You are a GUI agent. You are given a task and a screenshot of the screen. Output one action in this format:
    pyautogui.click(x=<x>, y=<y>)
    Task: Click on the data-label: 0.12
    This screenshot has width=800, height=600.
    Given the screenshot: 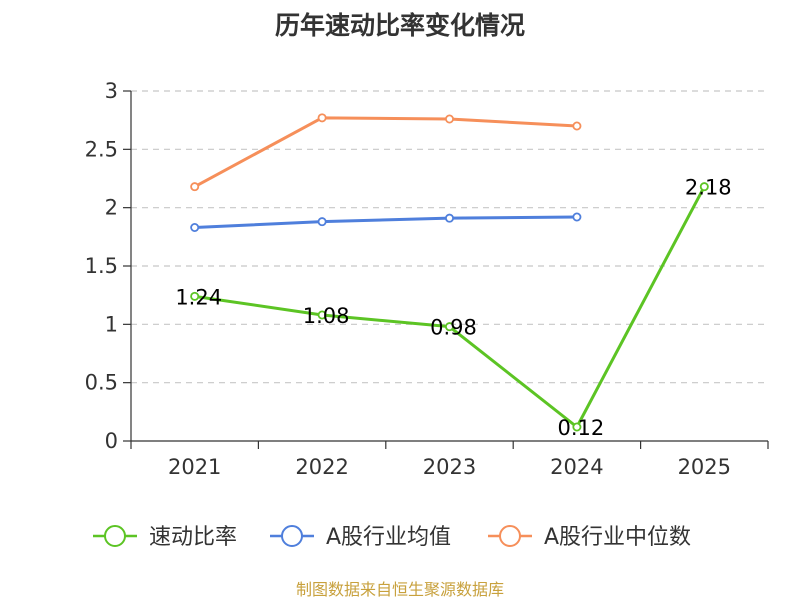 What is the action you would take?
    pyautogui.click(x=581, y=428)
    